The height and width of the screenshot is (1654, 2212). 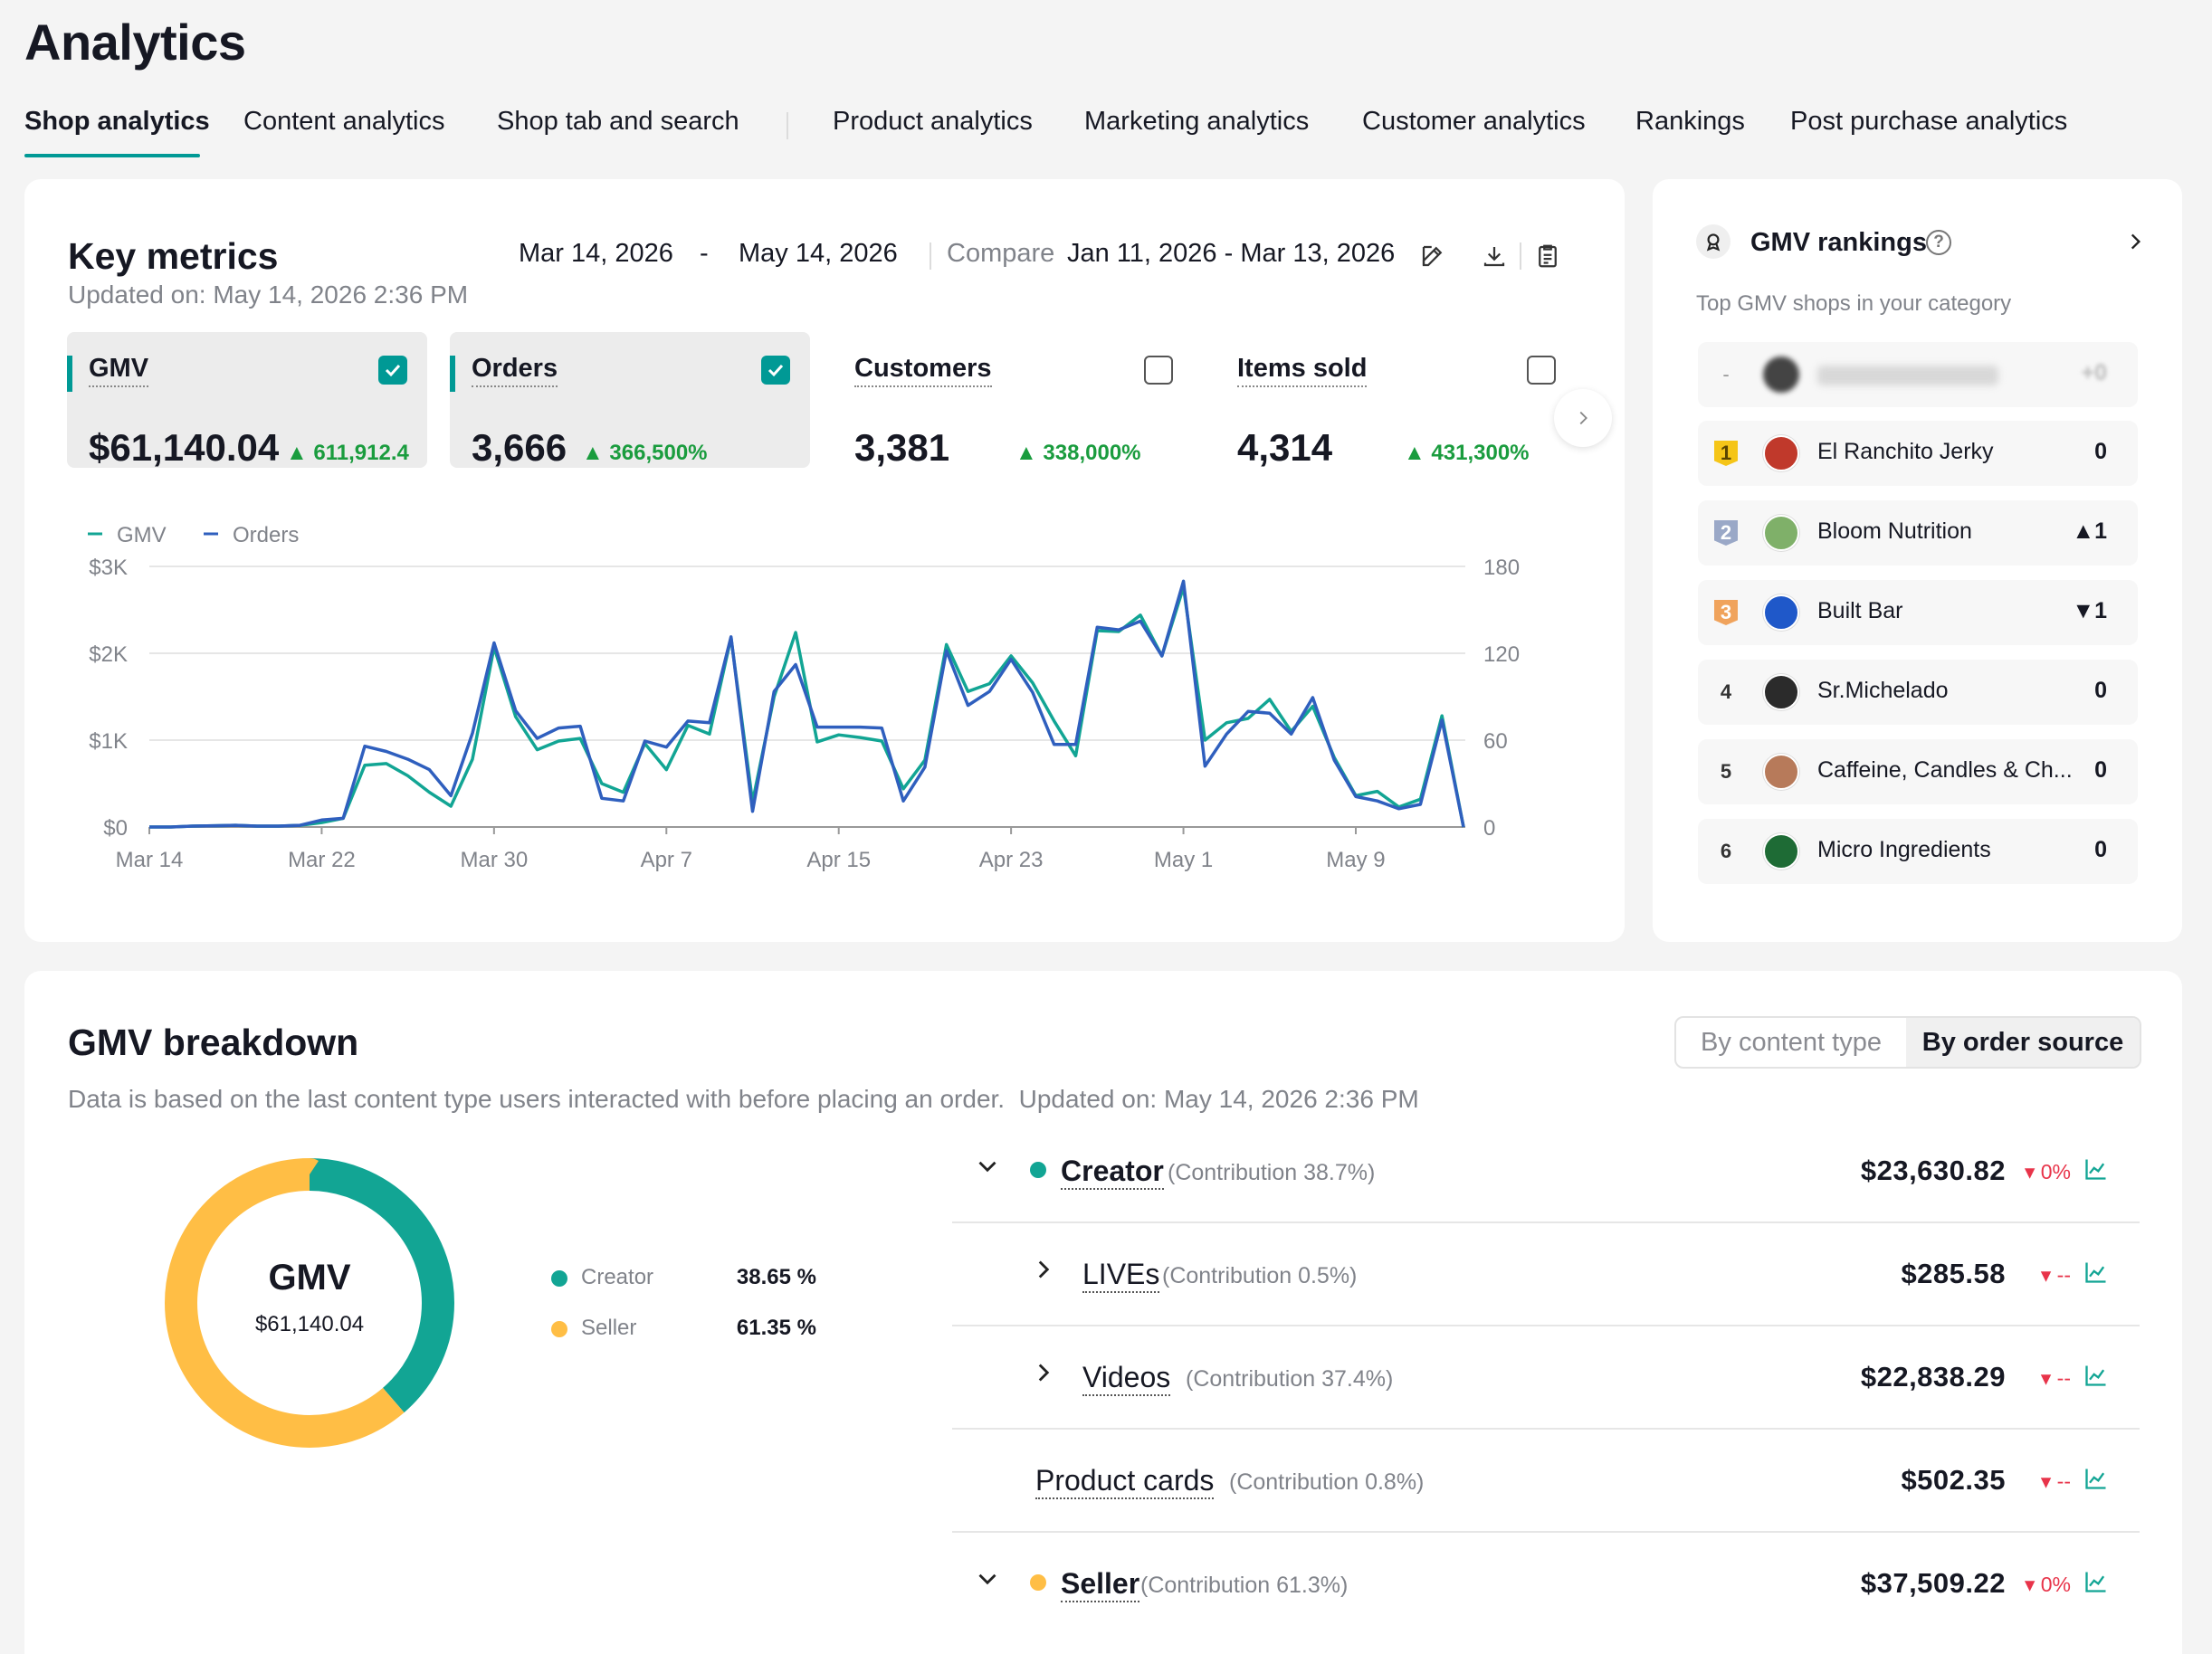 I want to click on rankings-more-chevron-icon, so click(x=2135, y=244).